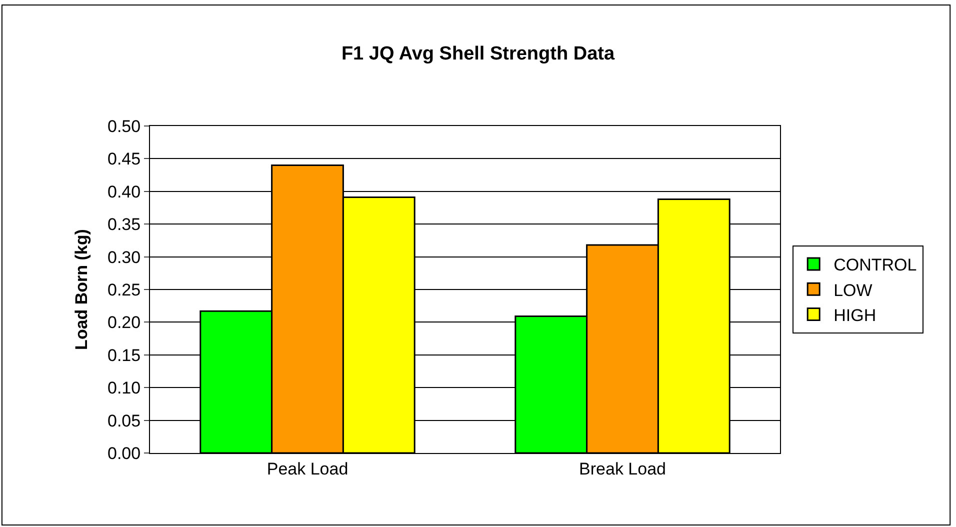  What do you see at coordinates (124, 290) in the screenshot?
I see `y-tick-label: 0.25` at bounding box center [124, 290].